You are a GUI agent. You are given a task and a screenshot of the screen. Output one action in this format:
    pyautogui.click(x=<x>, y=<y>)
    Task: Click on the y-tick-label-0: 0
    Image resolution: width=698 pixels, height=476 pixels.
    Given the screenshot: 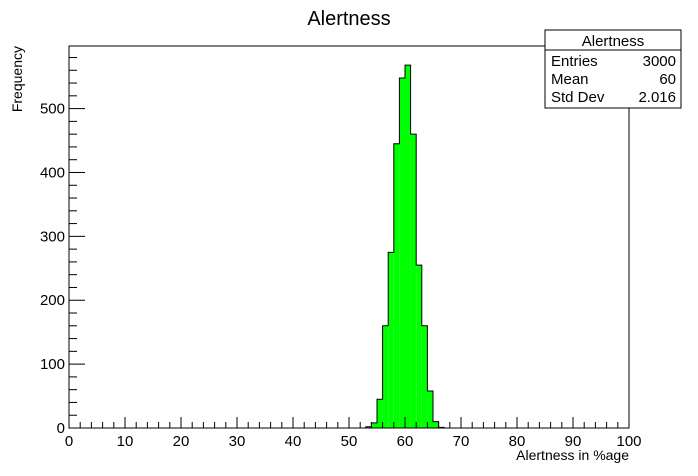 What is the action you would take?
    pyautogui.click(x=61, y=428)
    